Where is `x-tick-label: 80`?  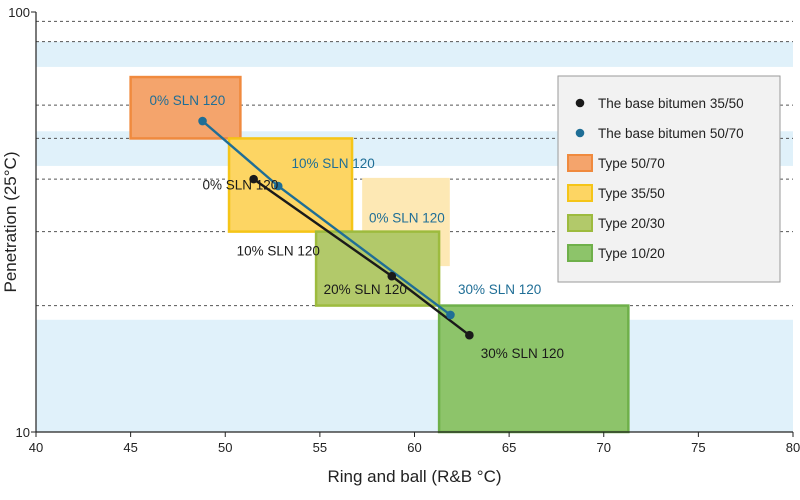 x-tick-label: 80 is located at coordinates (793, 447).